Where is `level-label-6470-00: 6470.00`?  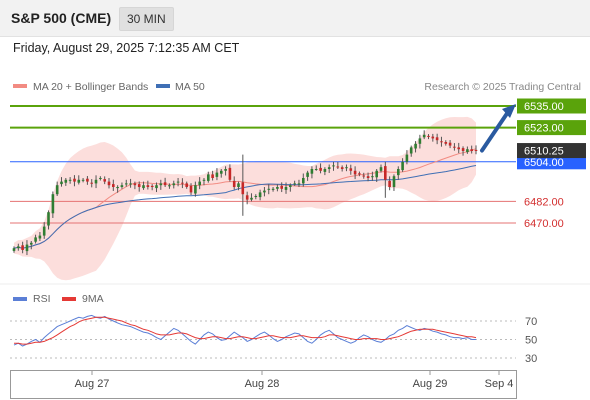
level-label-6470-00: 6470.00 is located at coordinates (544, 224).